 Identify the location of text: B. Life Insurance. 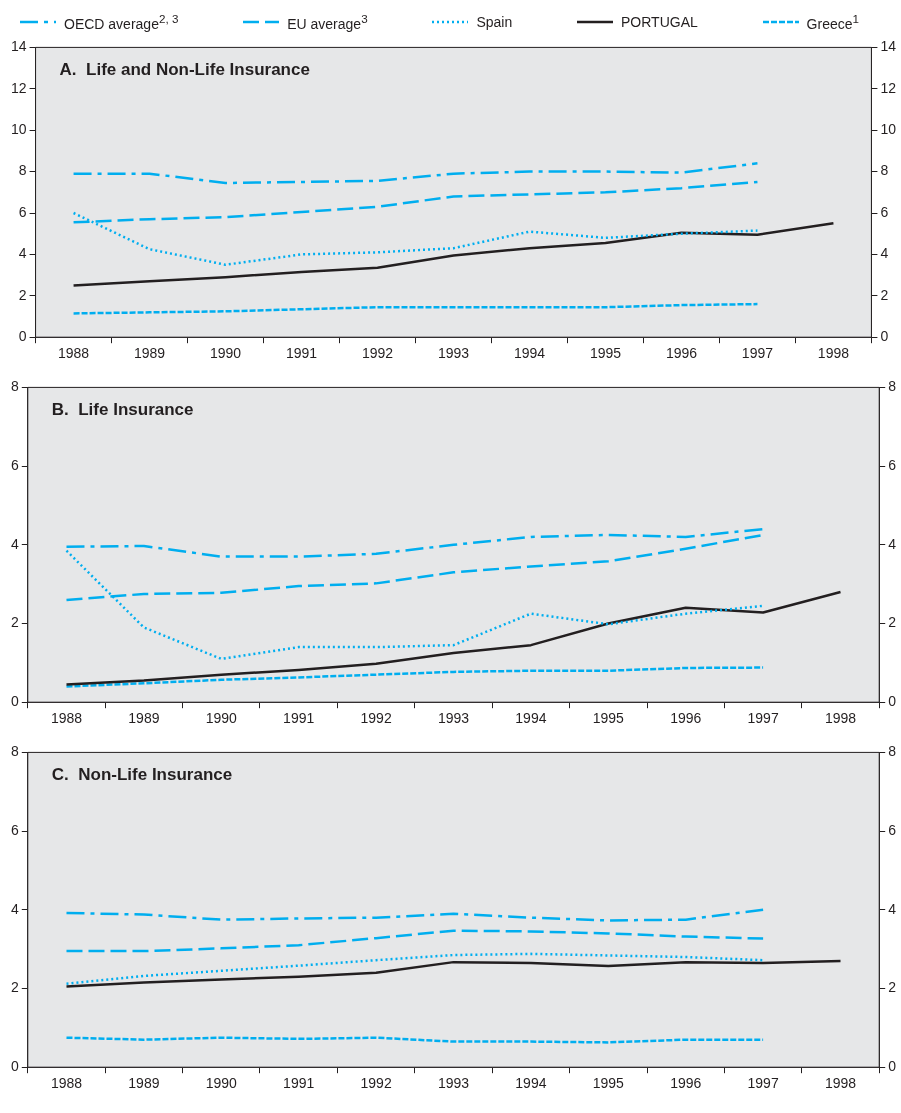
(122, 409).